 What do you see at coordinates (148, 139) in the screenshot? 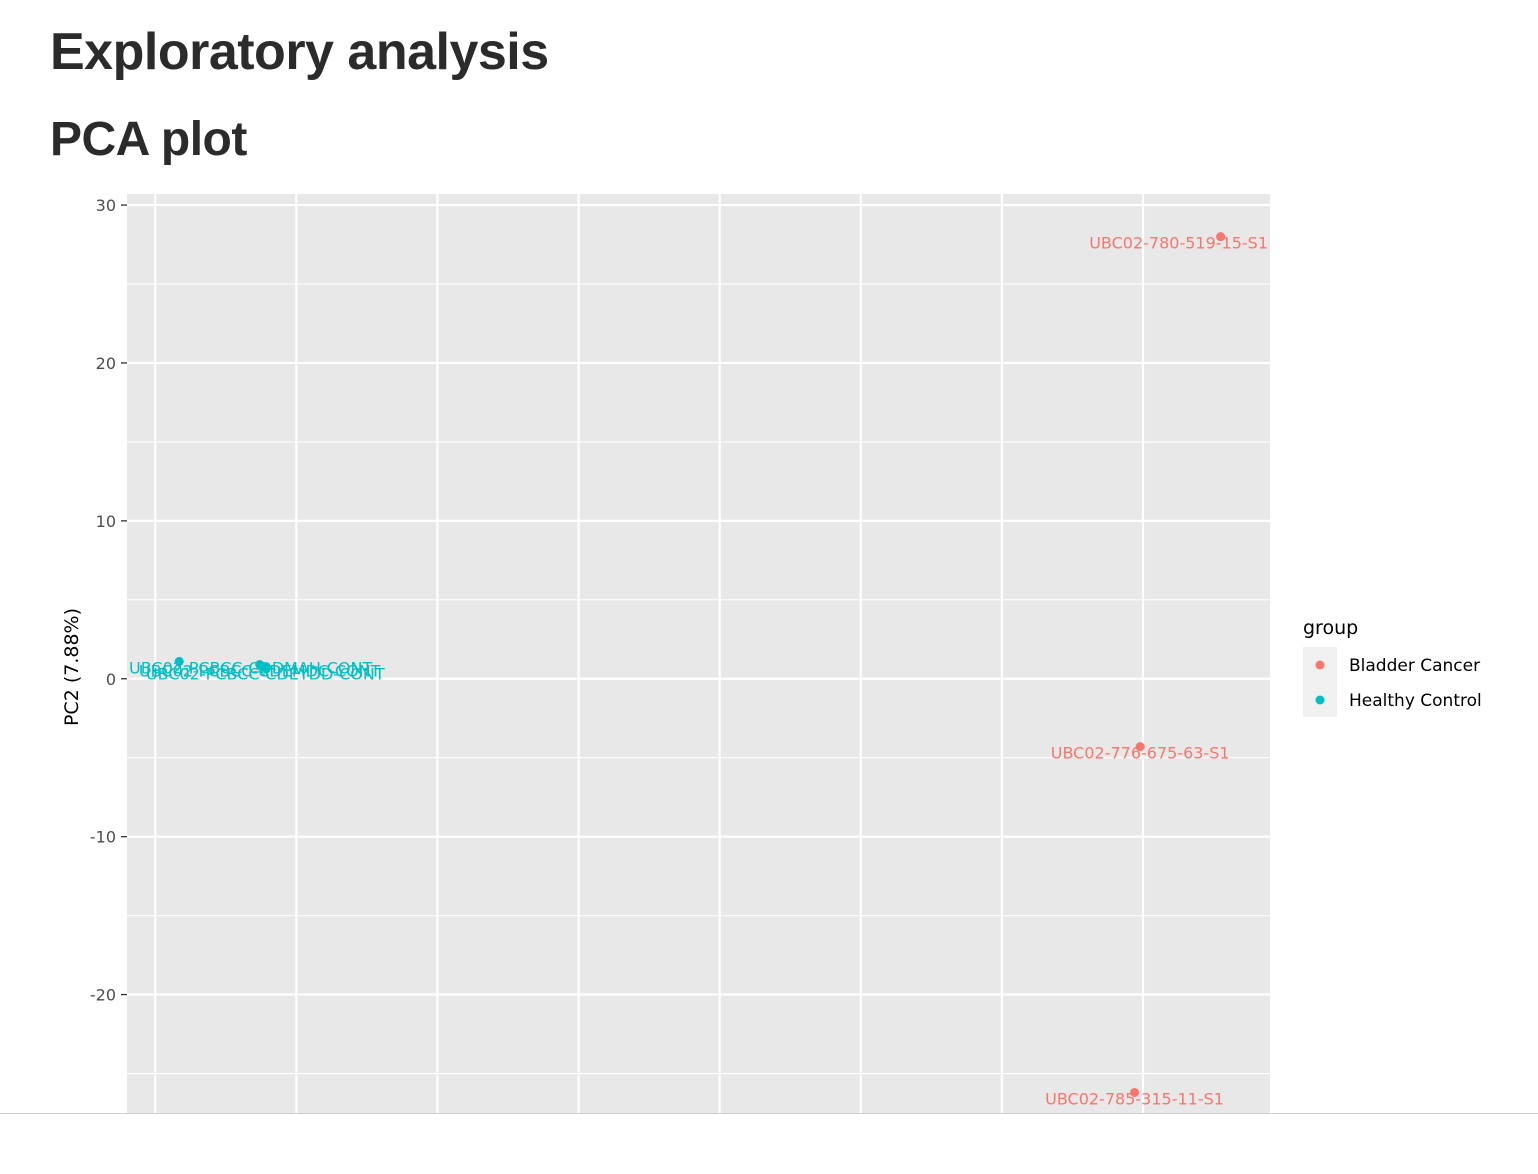
I see `section-title: PCA plot` at bounding box center [148, 139].